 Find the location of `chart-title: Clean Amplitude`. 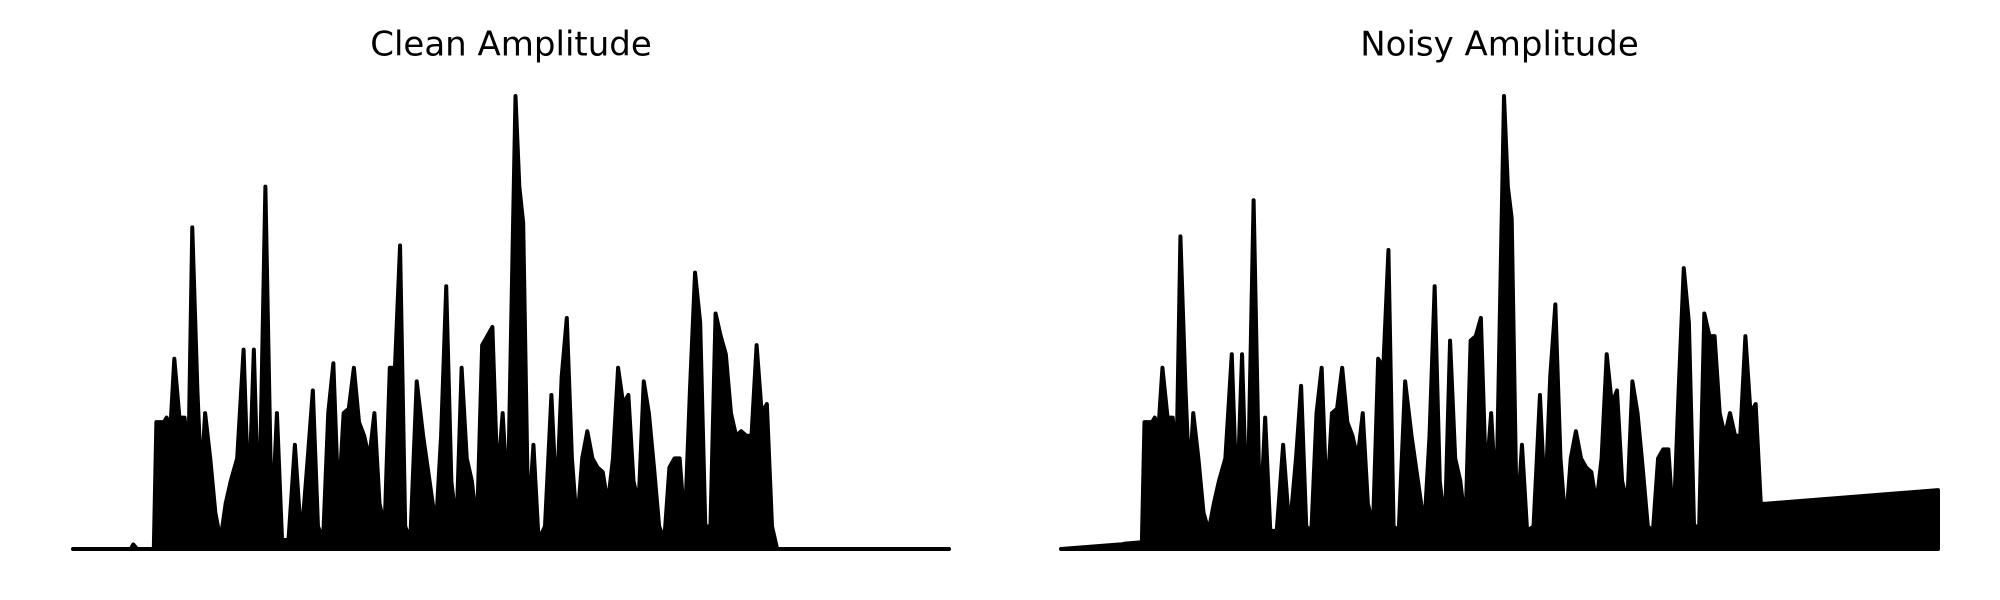

chart-title: Clean Amplitude is located at coordinates (511, 45).